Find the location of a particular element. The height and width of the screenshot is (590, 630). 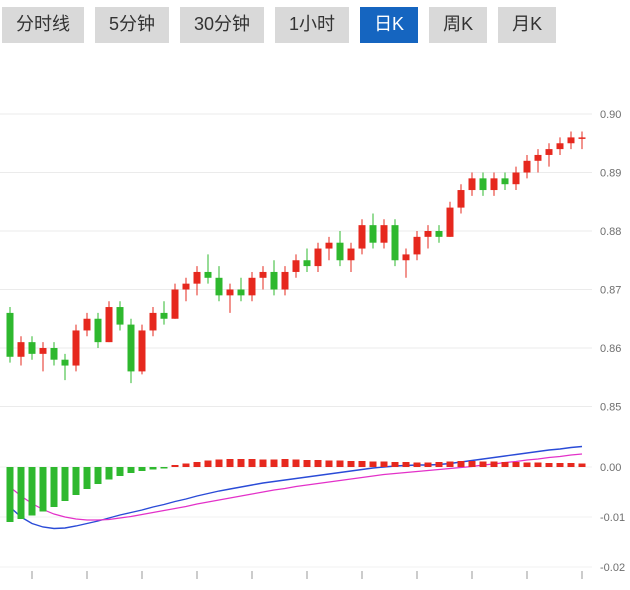

macd-lines is located at coordinates (296, 487).